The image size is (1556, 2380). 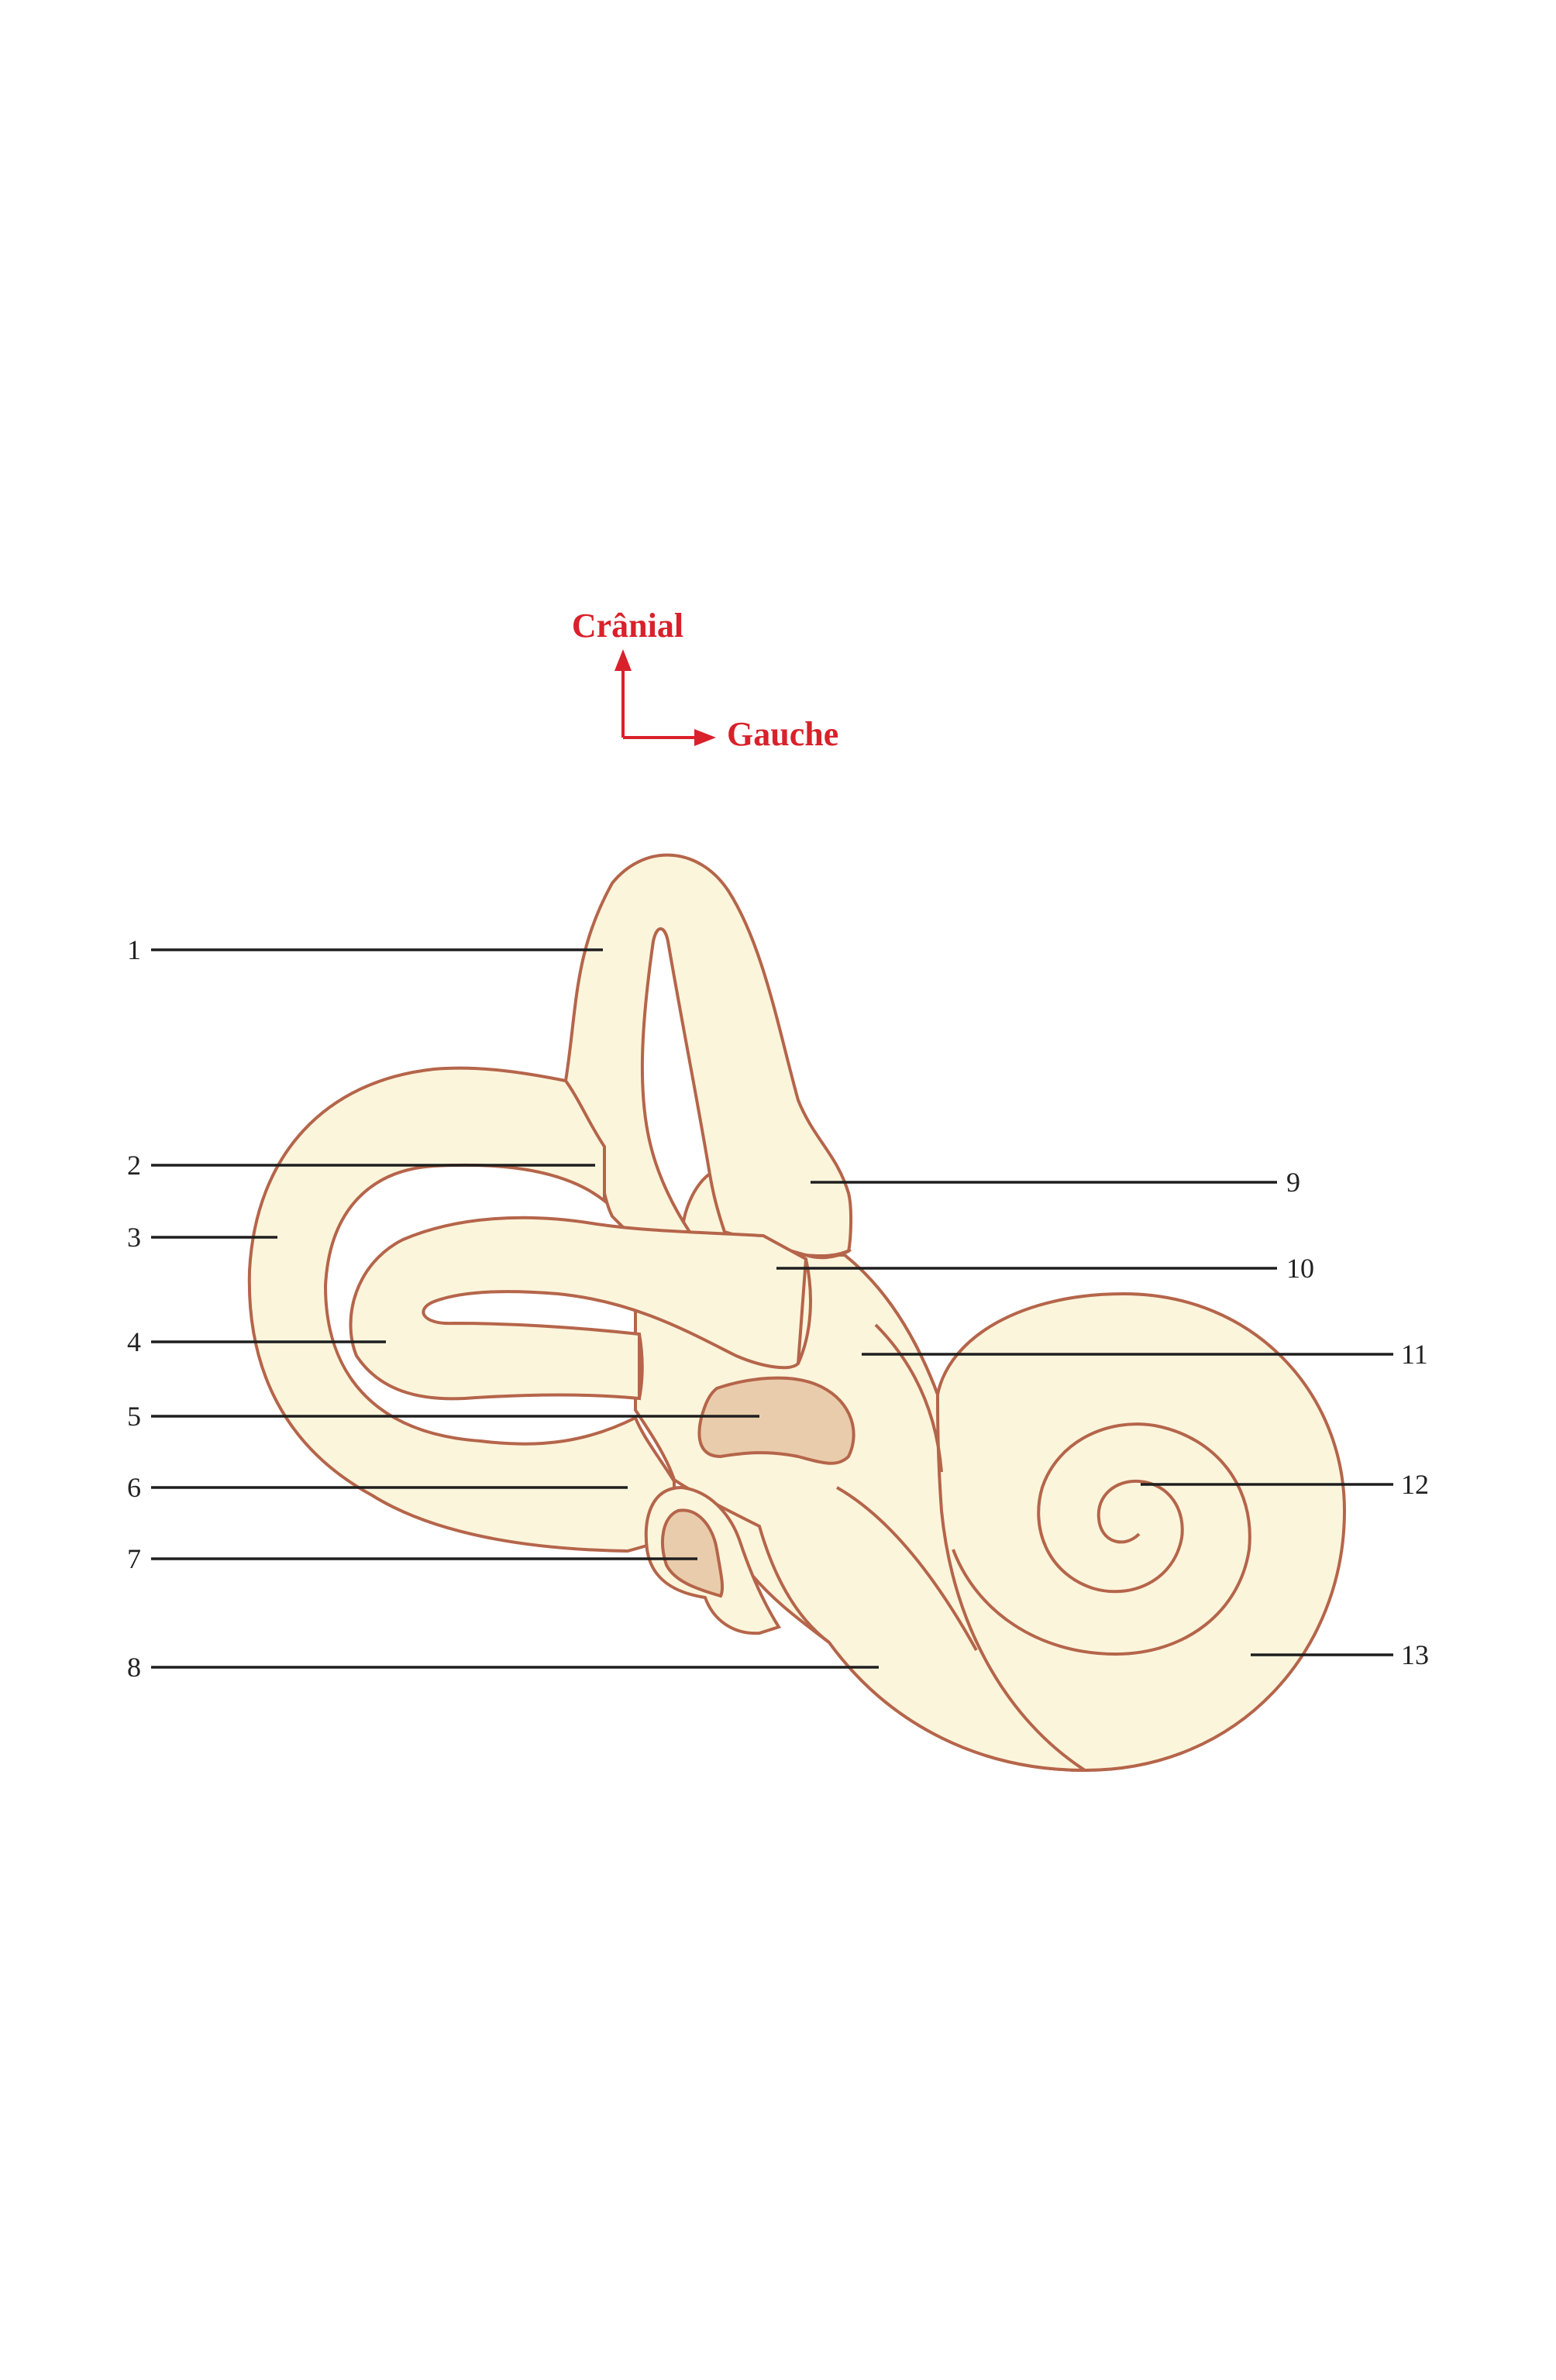 I want to click on label-6: 6, so click(x=134, y=1488).